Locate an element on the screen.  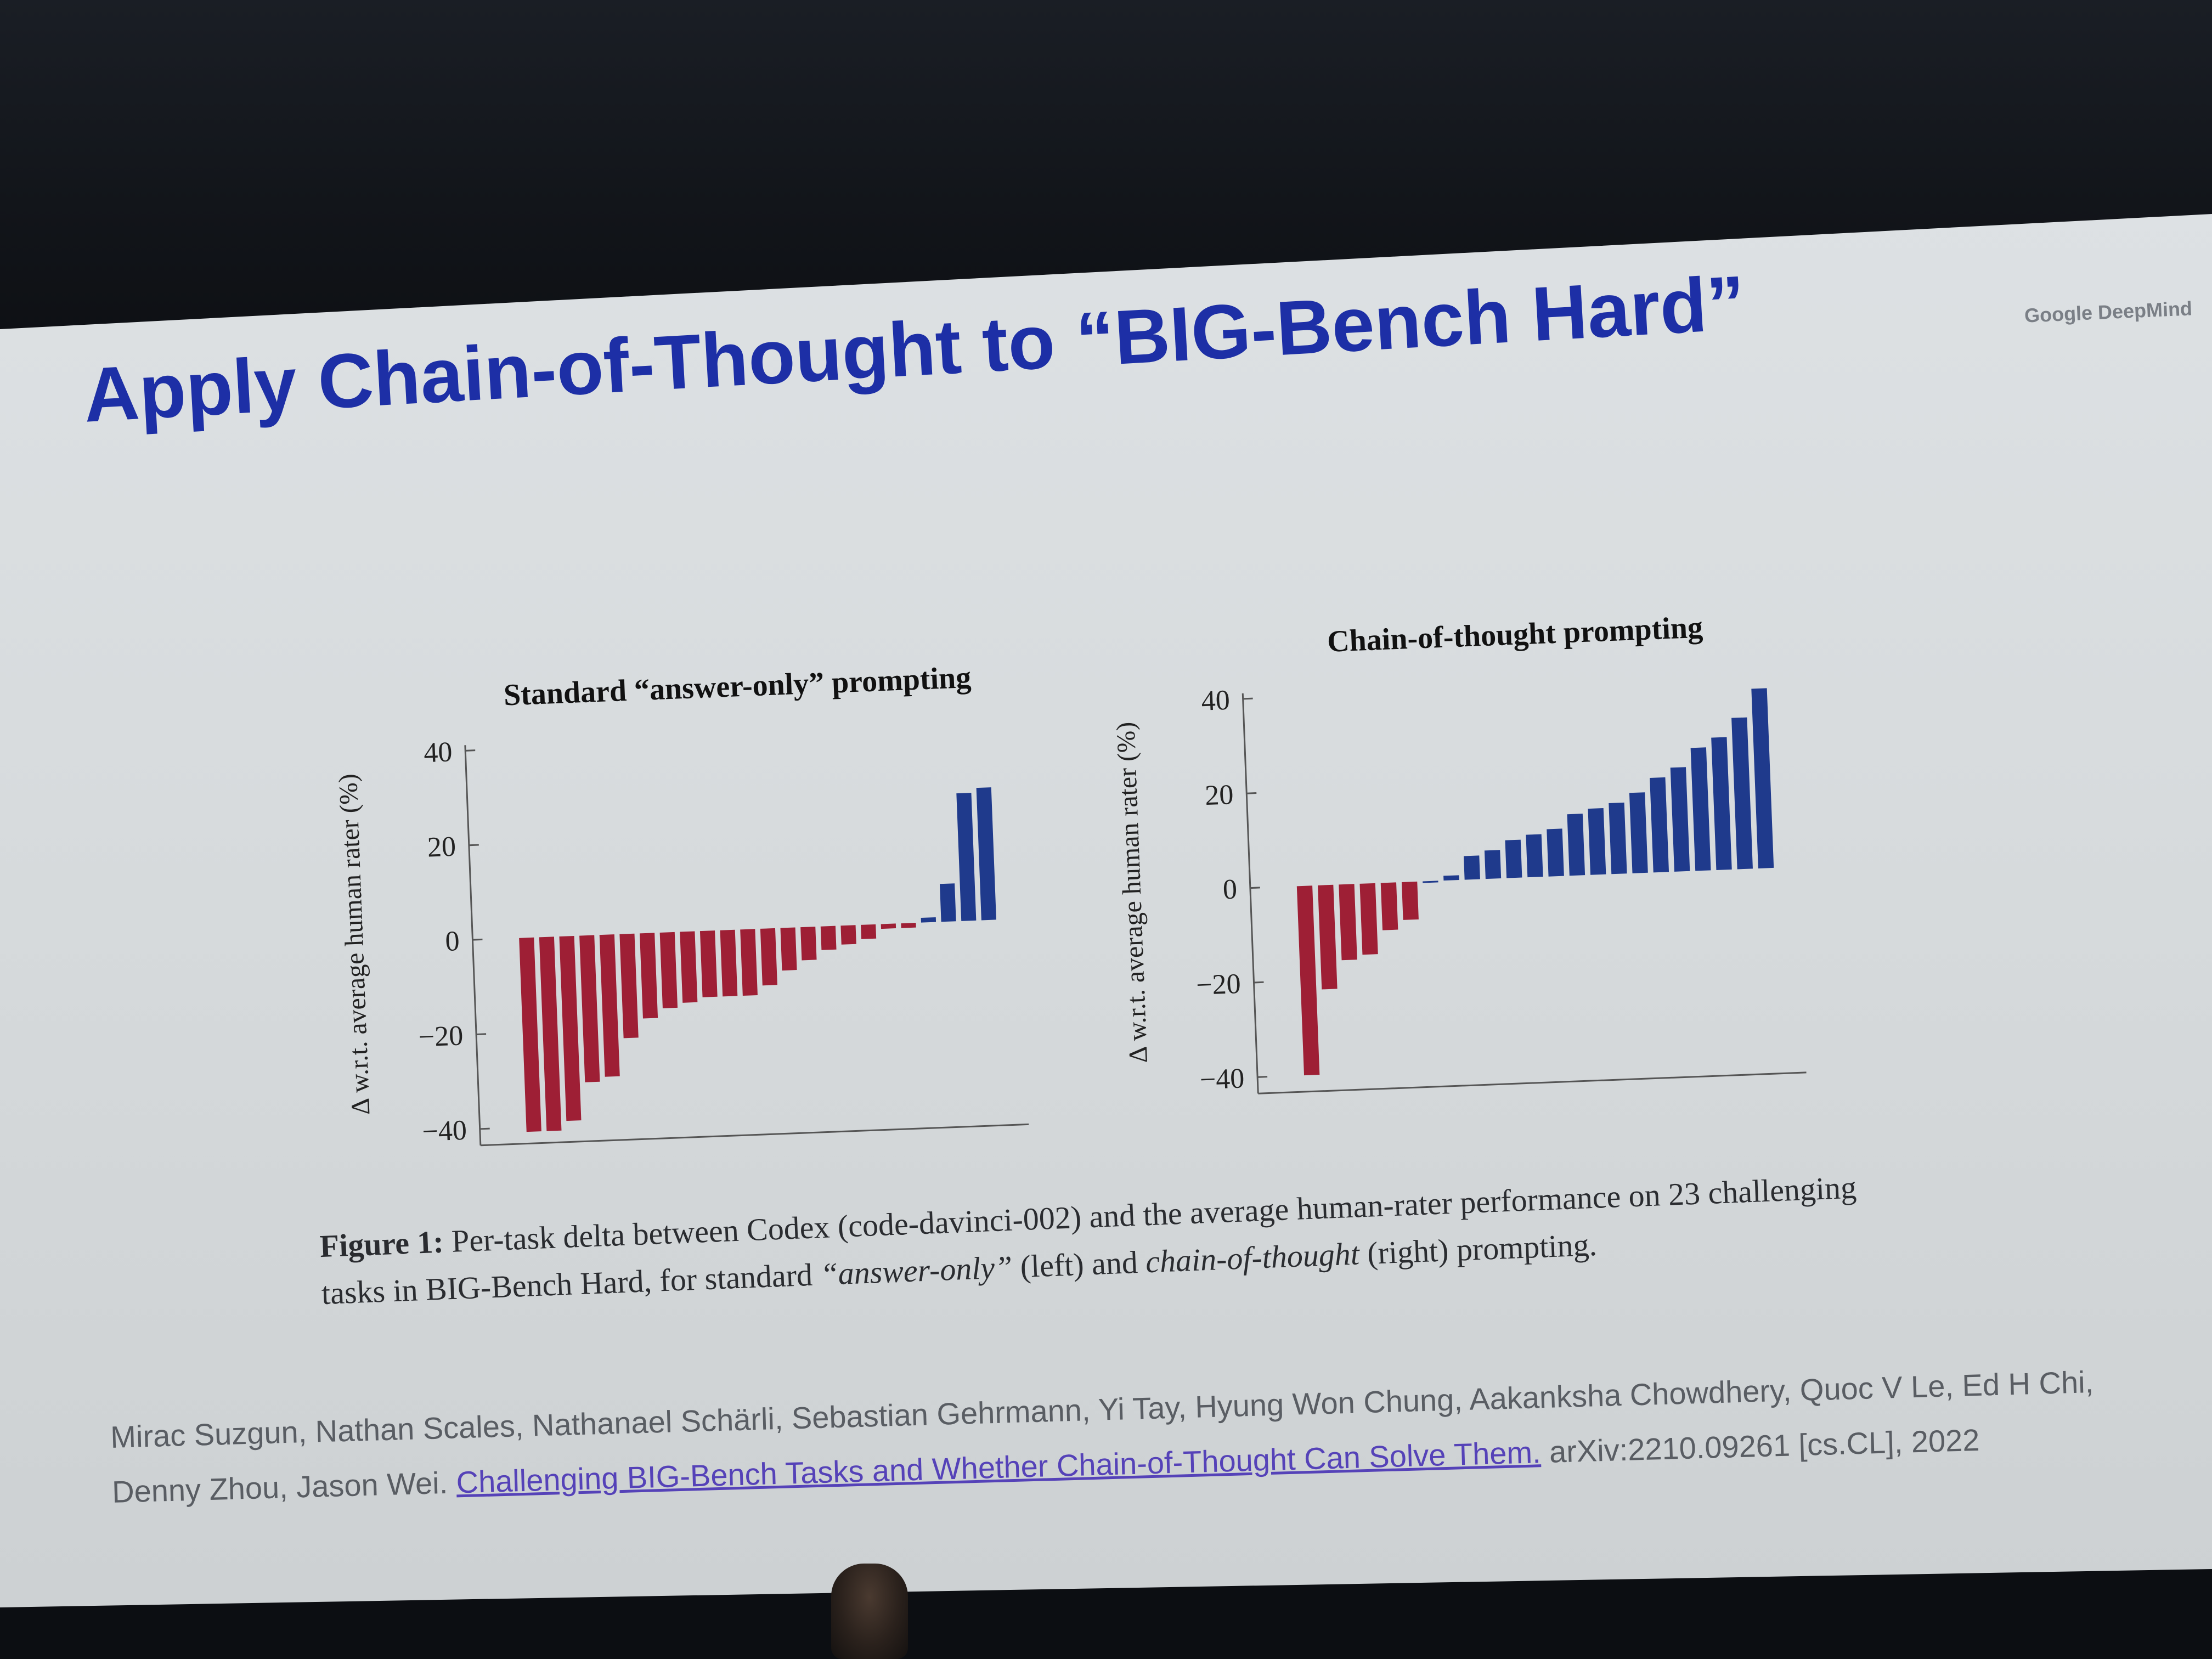
chart-title: Standard “answer-only” prompting is located at coordinates (737, 687).